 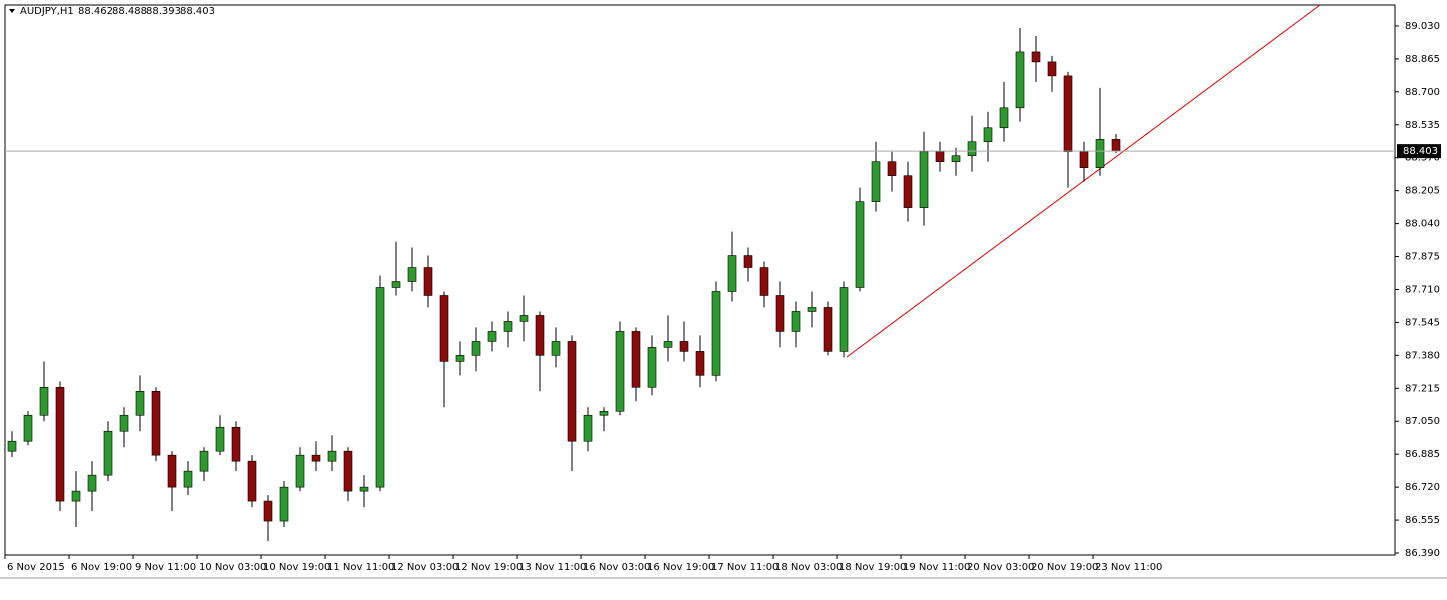 What do you see at coordinates (552, 567) in the screenshot?
I see `x-tick-label: 13 Nov 11:00` at bounding box center [552, 567].